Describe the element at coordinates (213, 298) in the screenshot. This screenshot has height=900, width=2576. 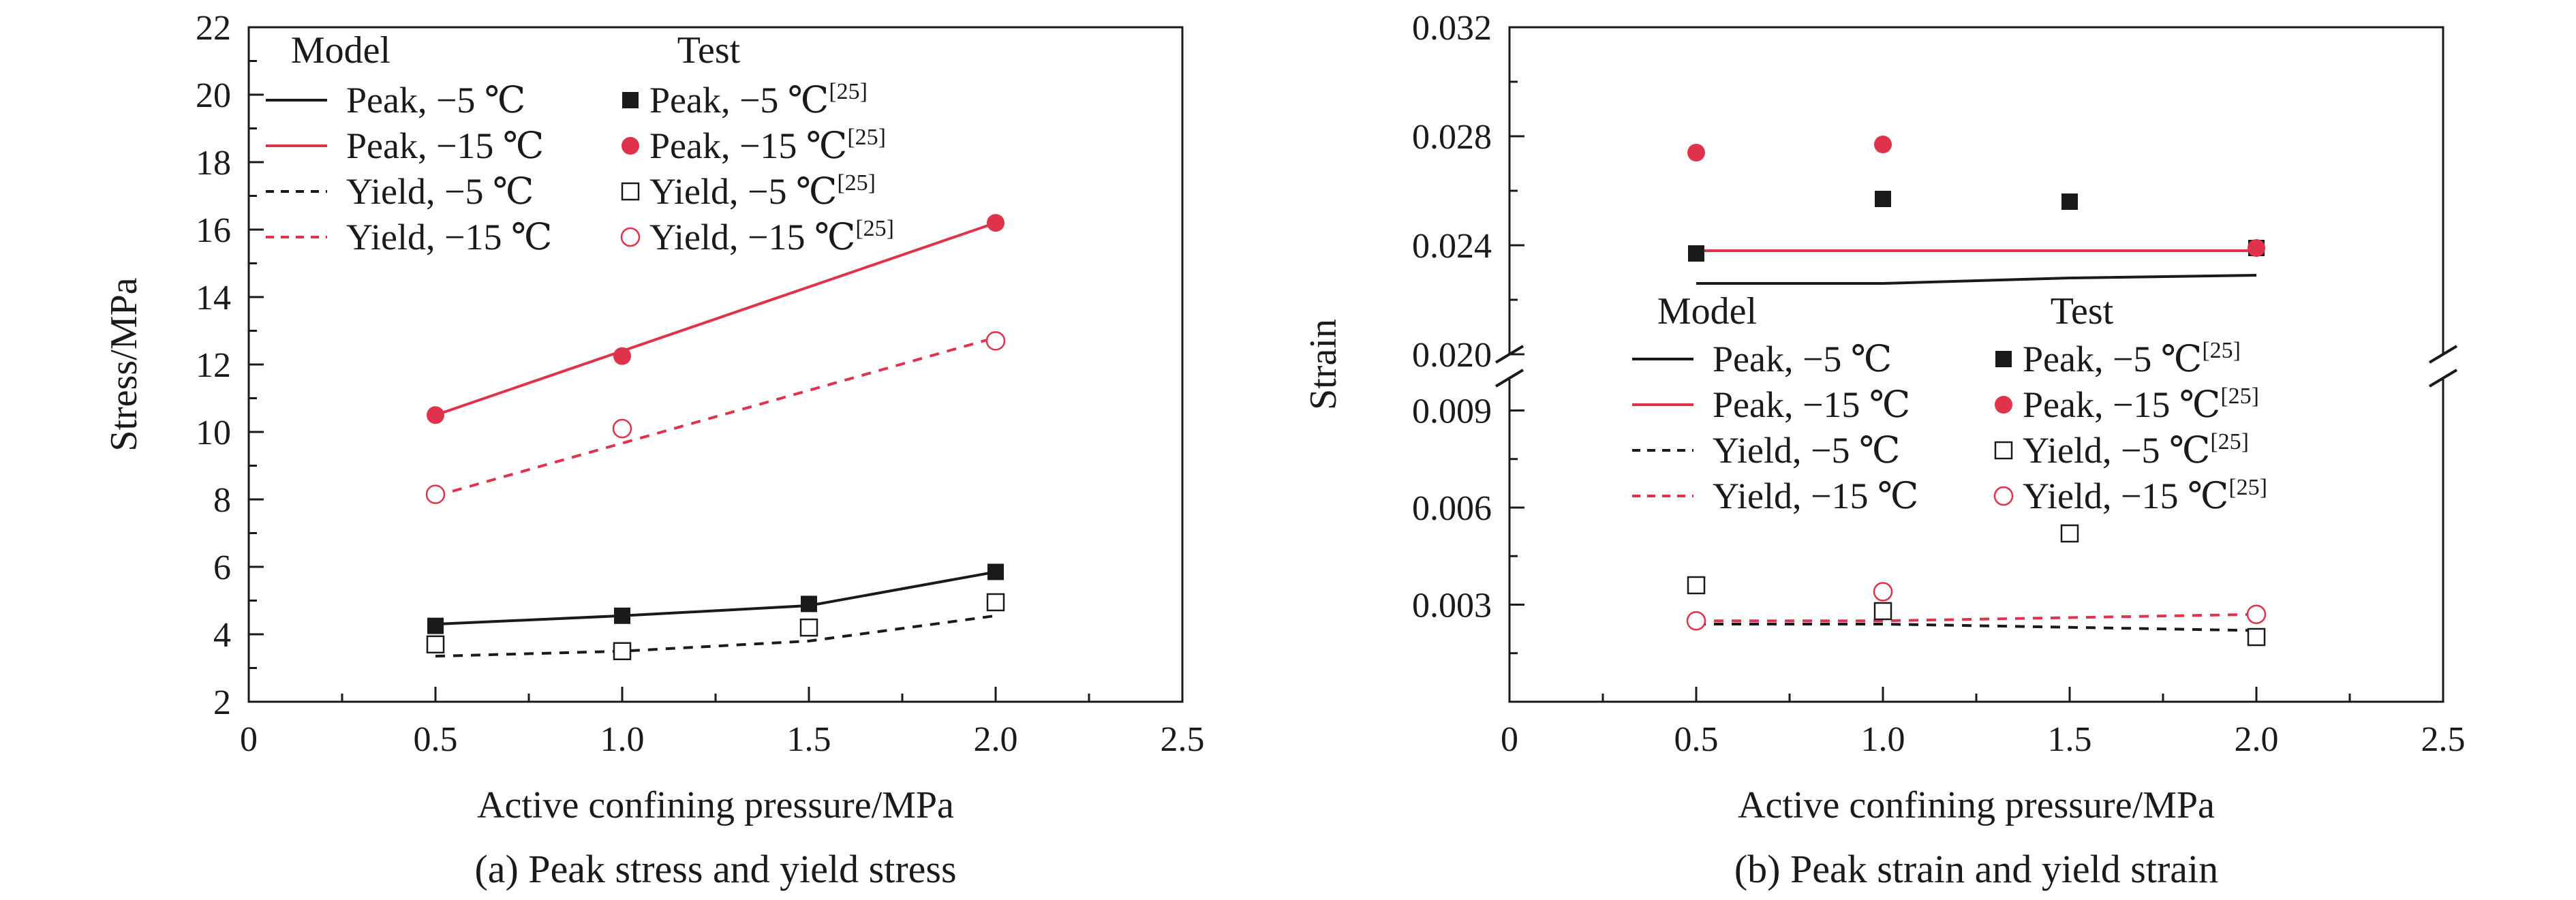
I see `y-tick-label: 14` at that location.